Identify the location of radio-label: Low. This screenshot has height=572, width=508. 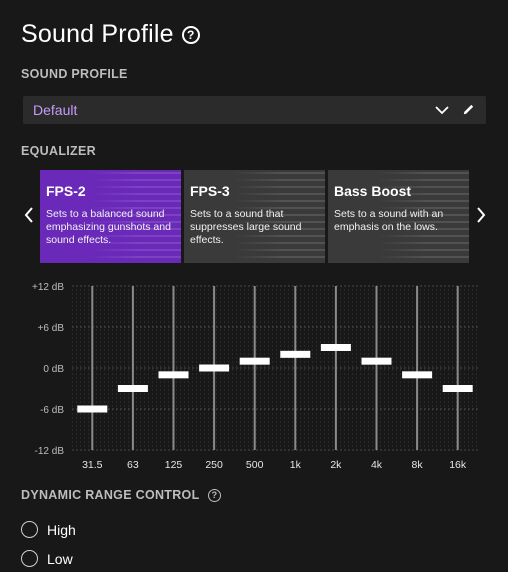
(60, 558).